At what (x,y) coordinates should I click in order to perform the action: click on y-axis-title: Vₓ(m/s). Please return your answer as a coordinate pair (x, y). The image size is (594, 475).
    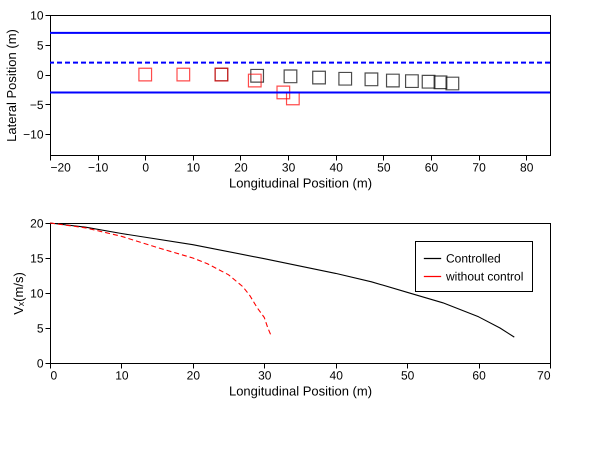
    Looking at the image, I should click on (18, 293).